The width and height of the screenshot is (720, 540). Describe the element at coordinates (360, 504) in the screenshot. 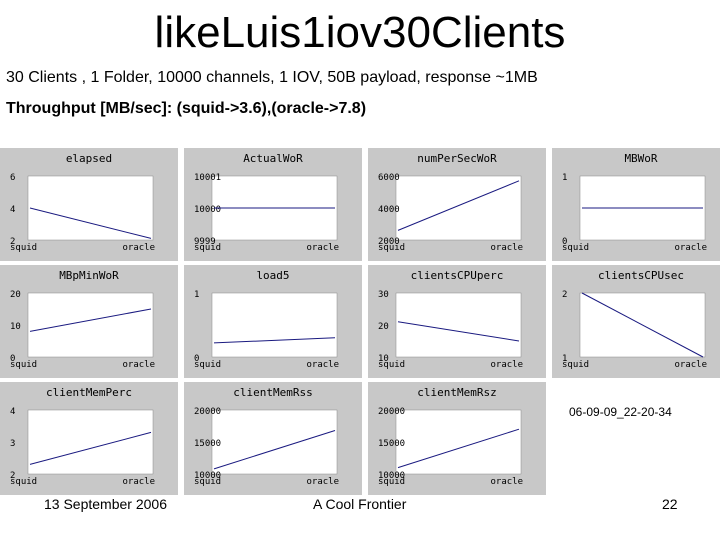

I see `footer-center: A Cool Frontier` at that location.